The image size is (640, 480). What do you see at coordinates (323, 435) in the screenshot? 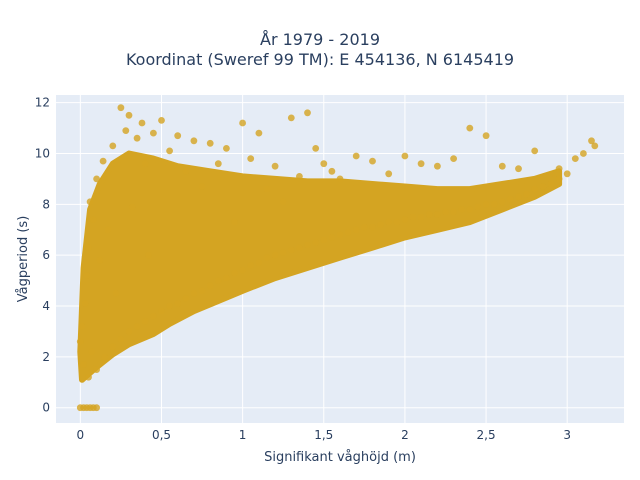
I see `x-tick-label: 1,5` at bounding box center [323, 435].